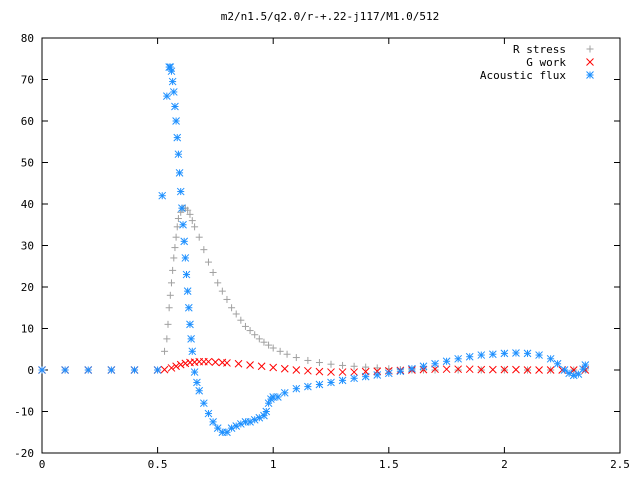 This screenshot has height=480, width=640. Describe the element at coordinates (30, 370) in the screenshot. I see `y-tick-label: 0` at that location.